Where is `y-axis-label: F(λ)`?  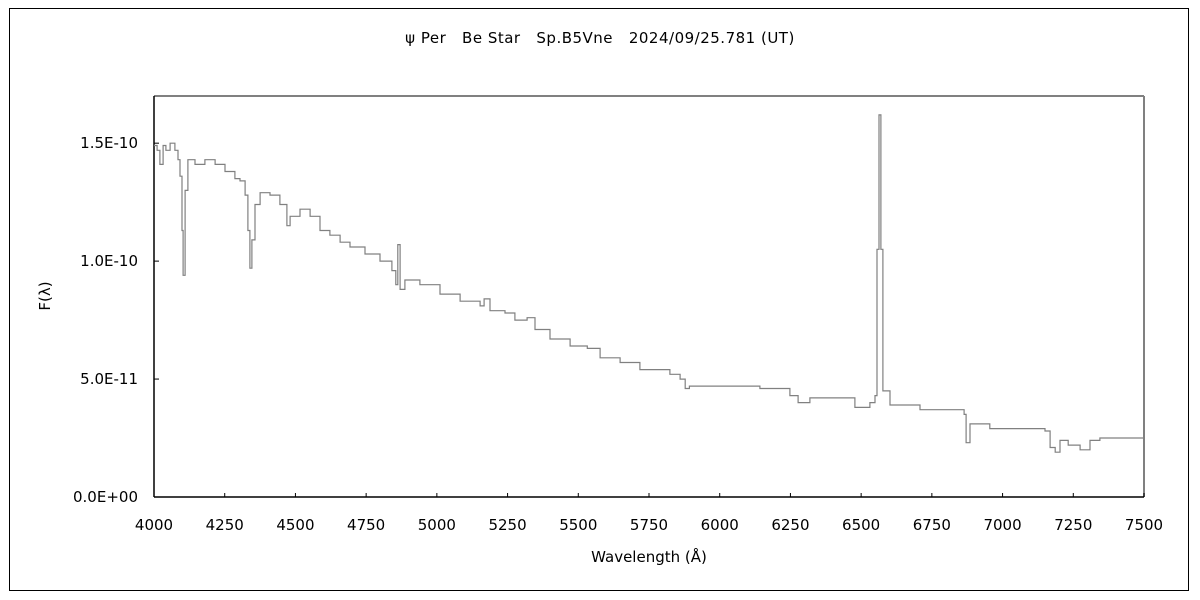 y-axis-label: F(λ) is located at coordinates (45, 295).